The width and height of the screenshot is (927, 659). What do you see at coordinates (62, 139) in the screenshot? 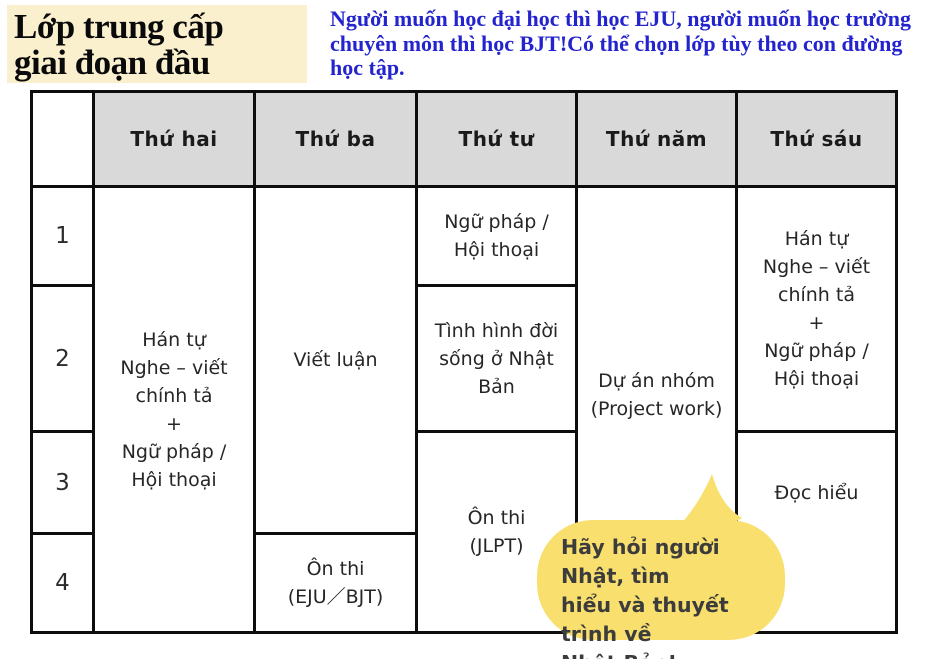
I see `corner-cell` at bounding box center [62, 139].